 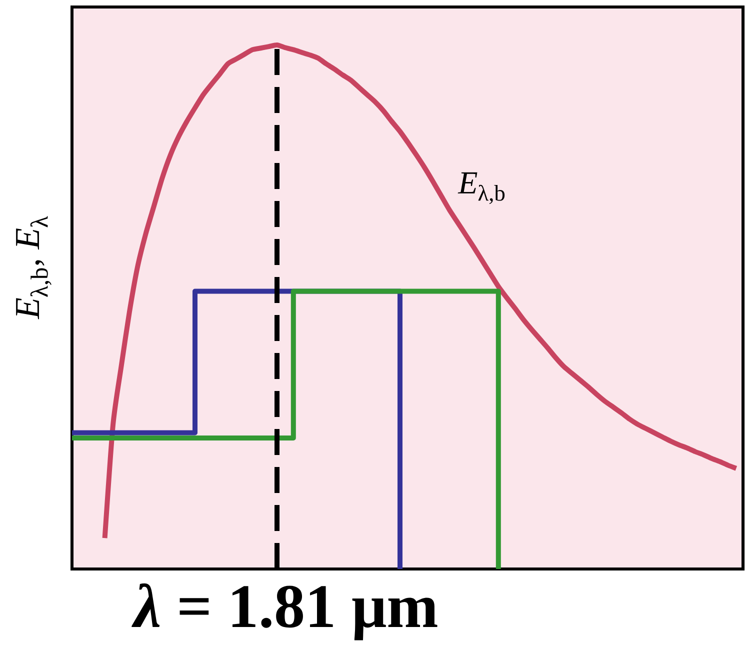 What do you see at coordinates (481, 188) in the screenshot?
I see `series-label: E$_{λ,b}$` at bounding box center [481, 188].